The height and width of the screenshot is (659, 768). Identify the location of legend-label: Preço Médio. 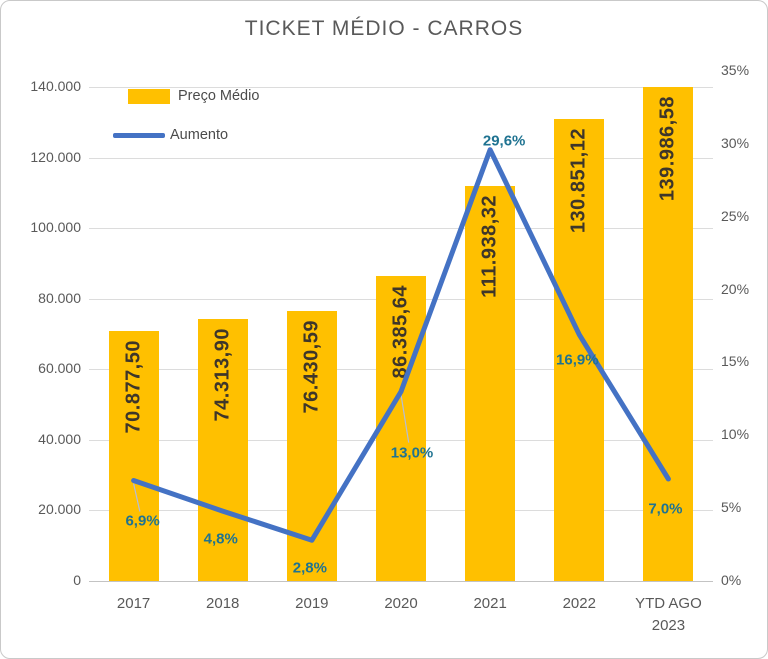
(219, 96).